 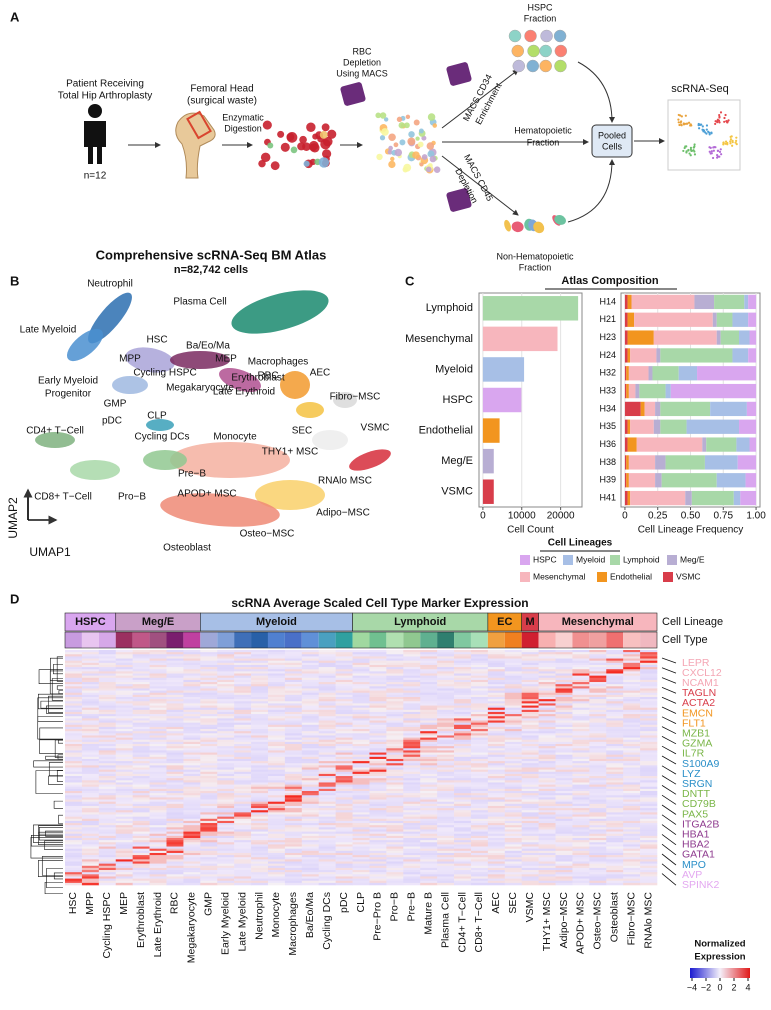 What do you see at coordinates (50, 677) in the screenshot?
I see `dendrogram` at bounding box center [50, 677].